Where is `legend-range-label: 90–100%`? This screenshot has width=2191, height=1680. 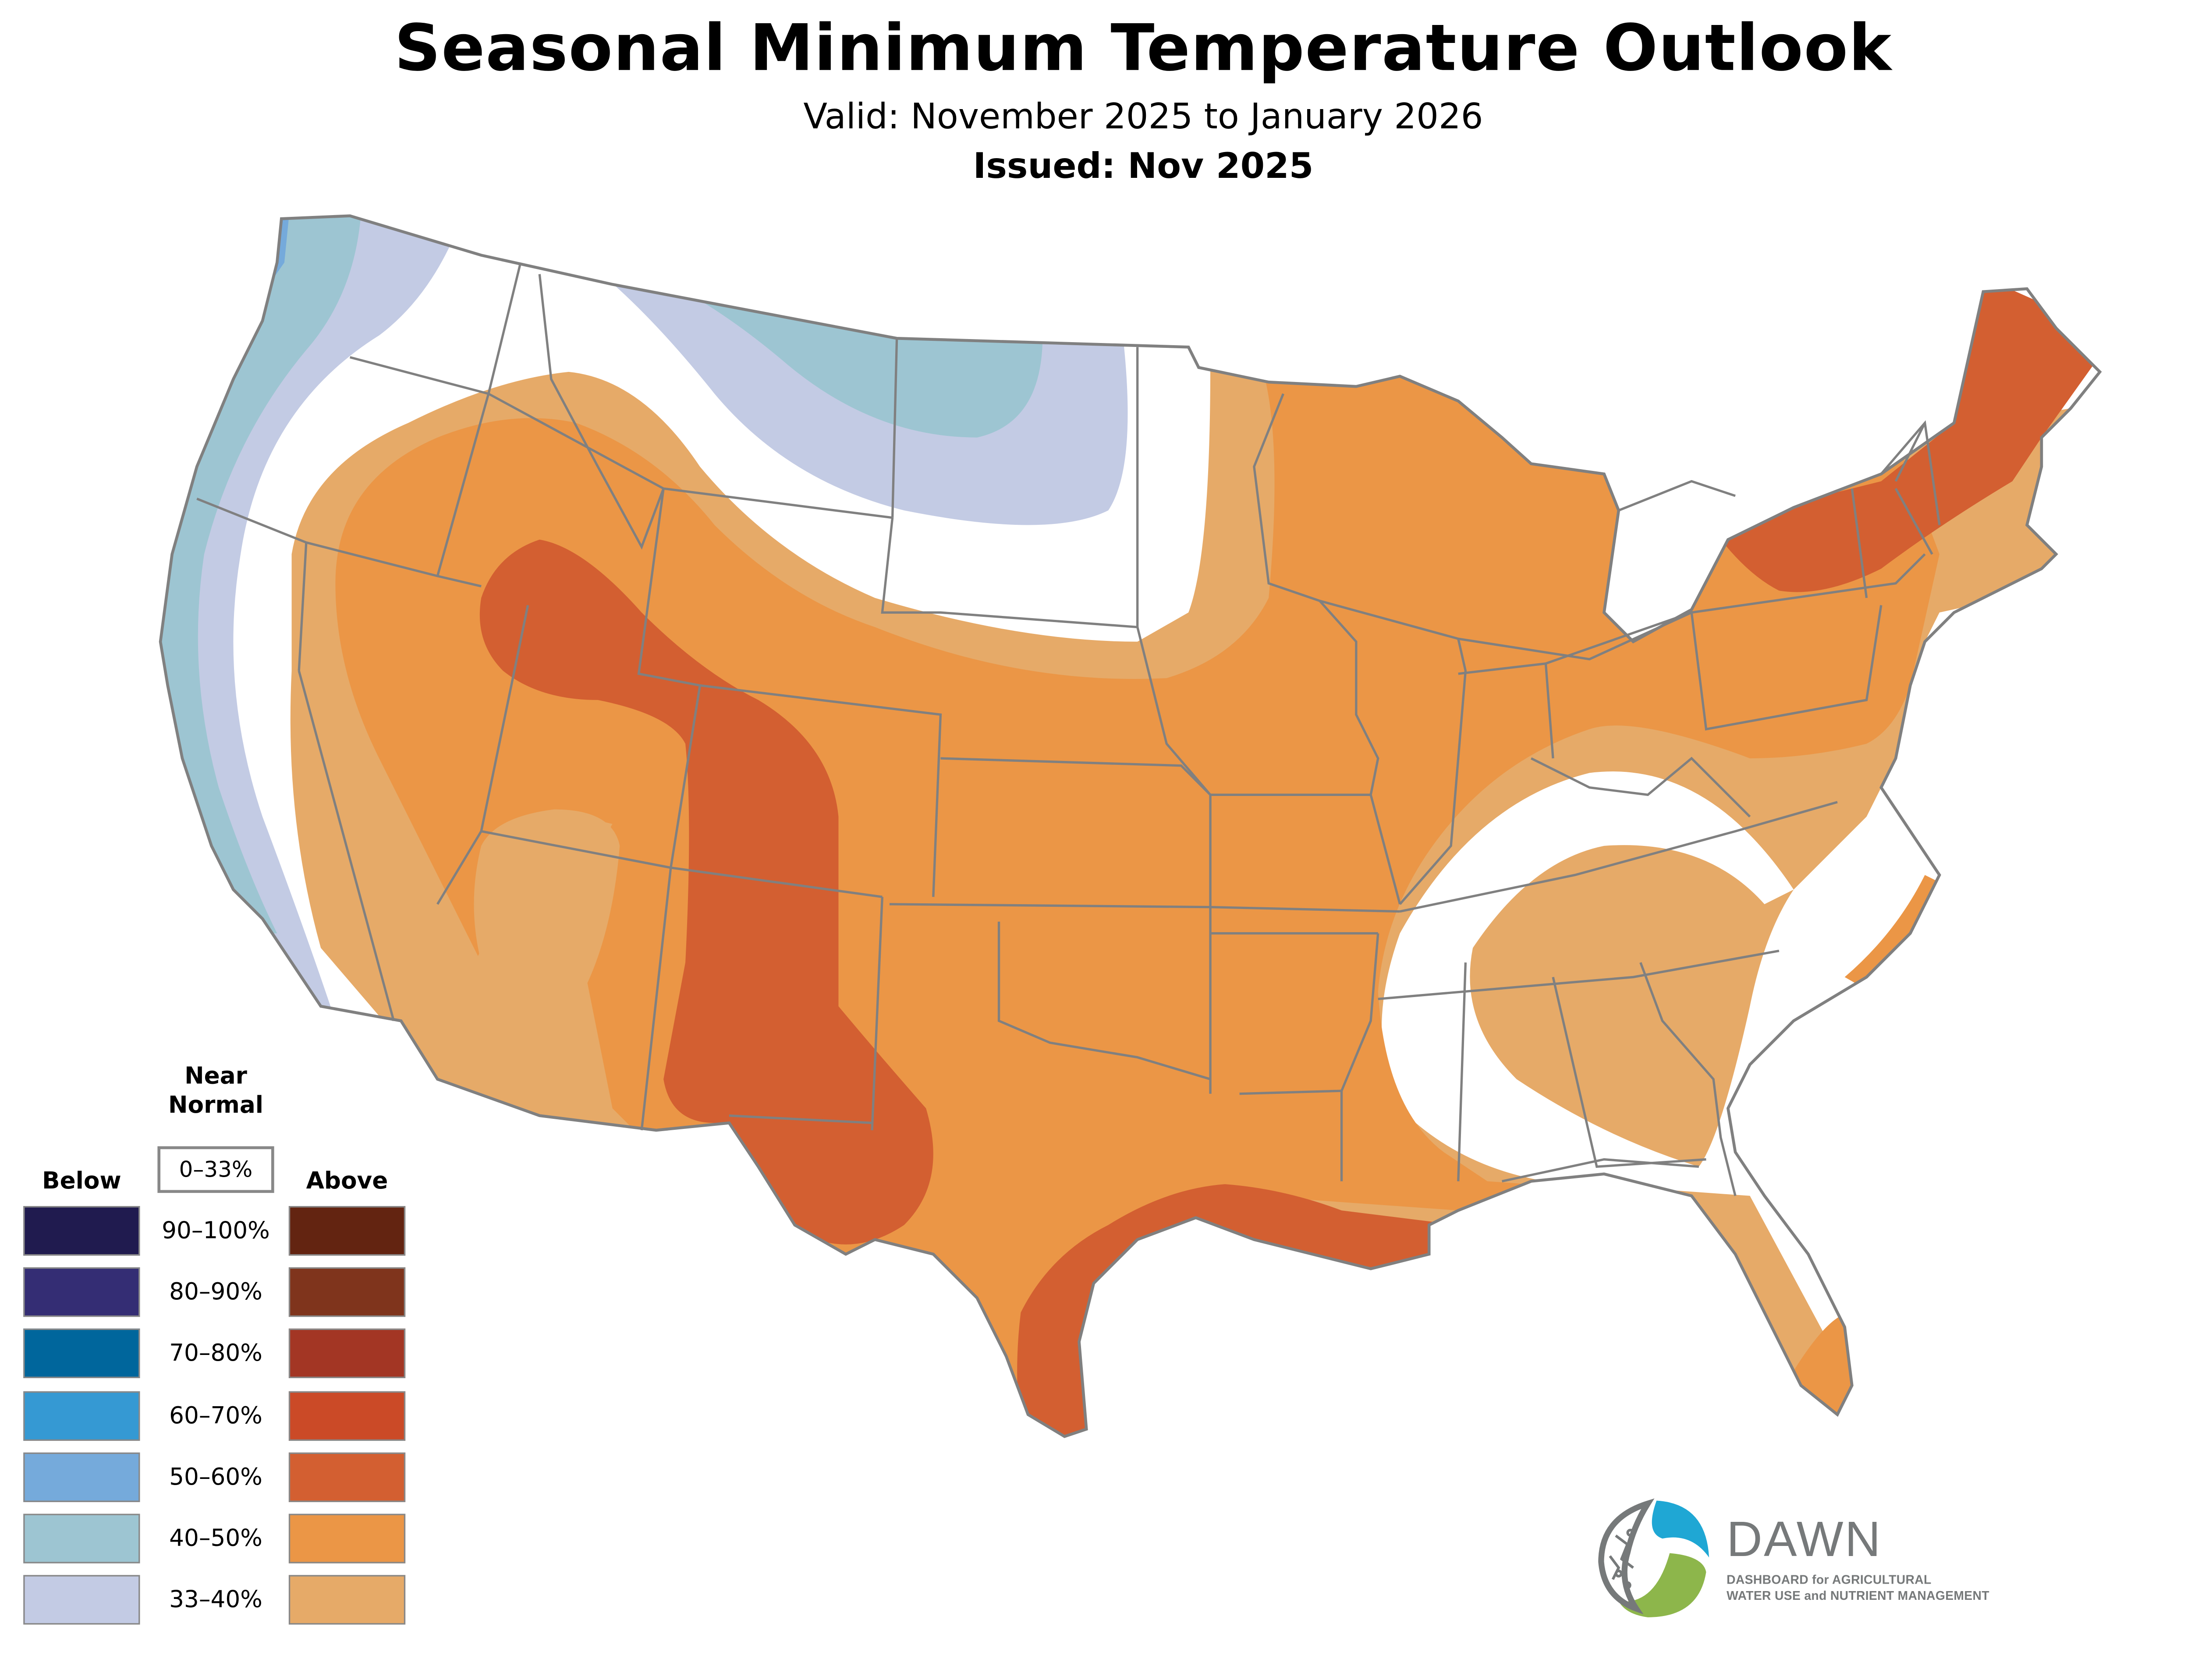
legend-range-label: 90–100% is located at coordinates (216, 1230).